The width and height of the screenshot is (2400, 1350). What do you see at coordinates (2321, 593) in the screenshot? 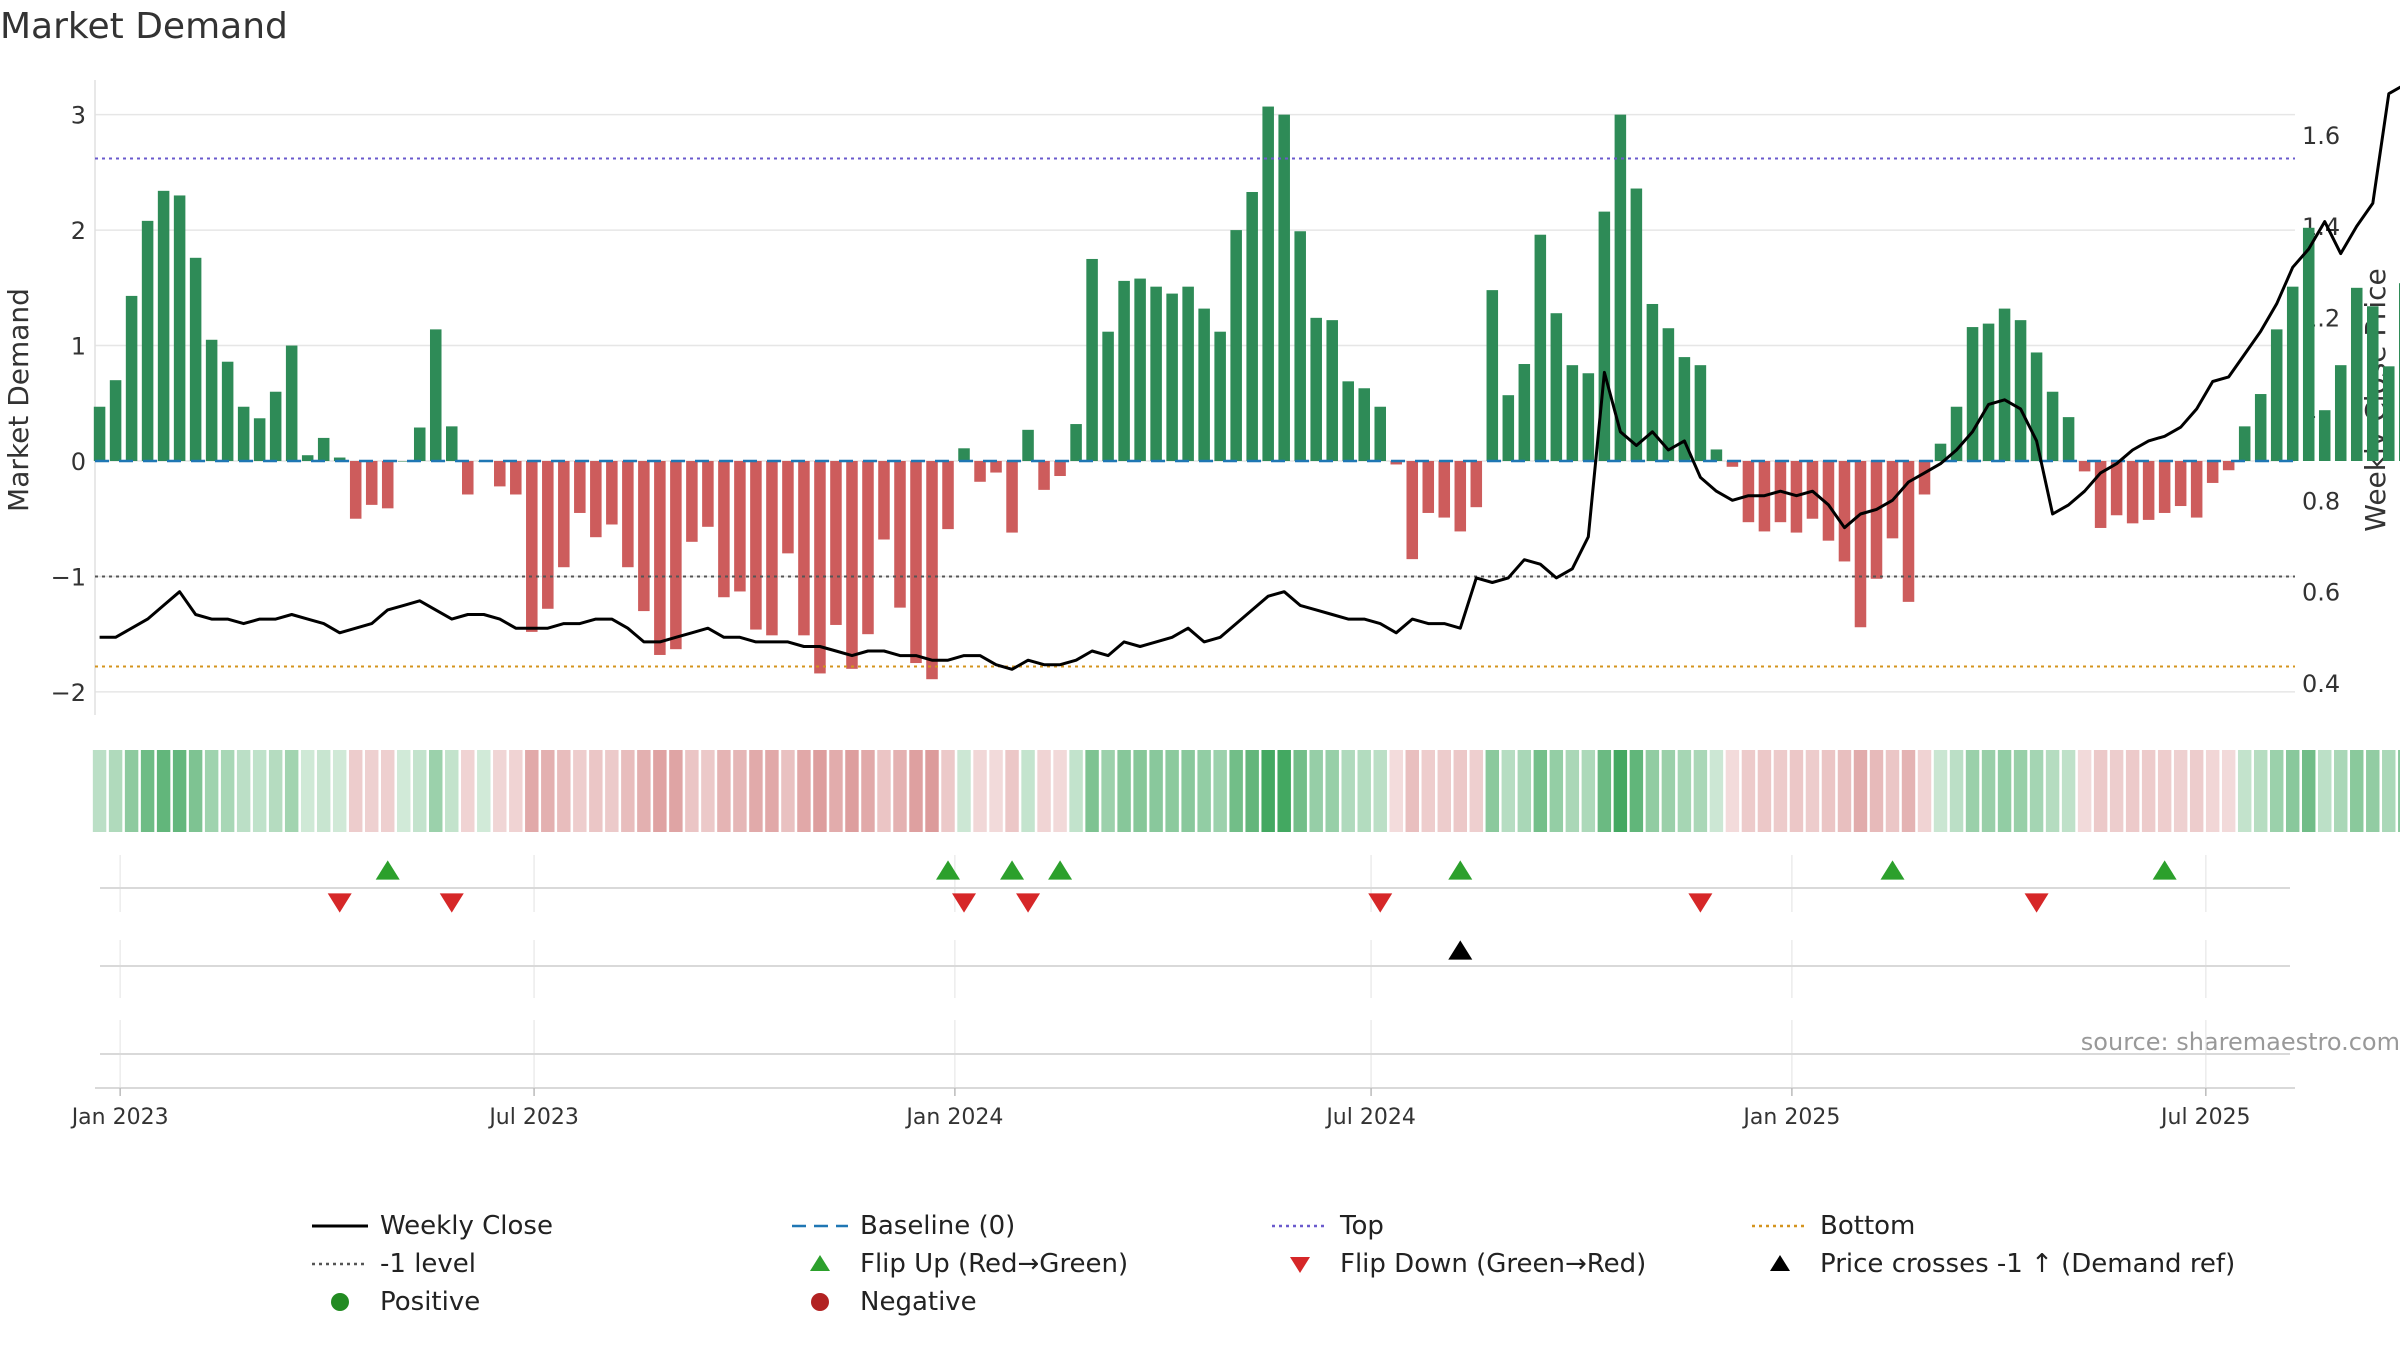
I see `y2-tick-label: 0.6` at bounding box center [2321, 593].